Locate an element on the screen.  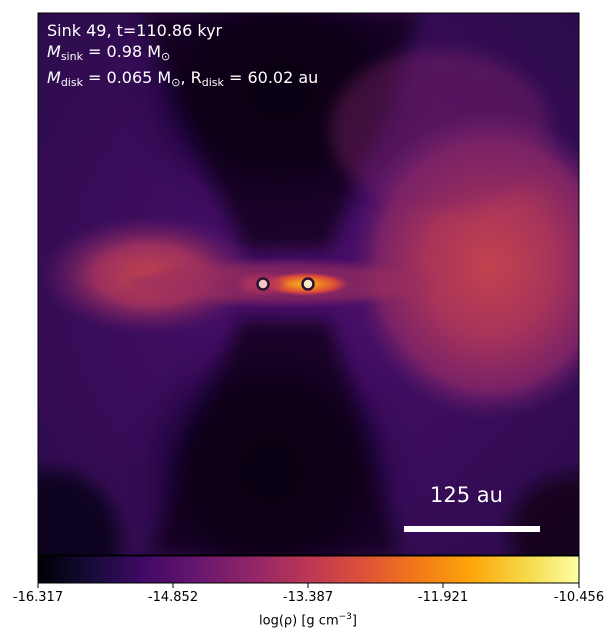
radius-subscript: disk is located at coordinates (212, 82).